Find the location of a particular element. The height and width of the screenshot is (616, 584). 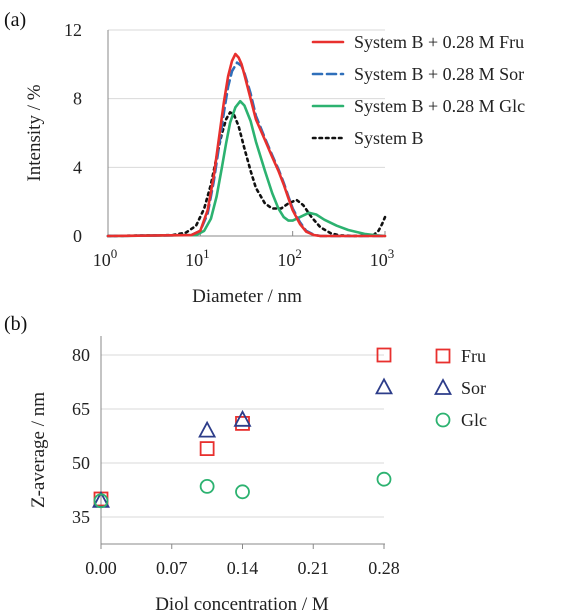

legend-marker-fru is located at coordinates (443, 356).